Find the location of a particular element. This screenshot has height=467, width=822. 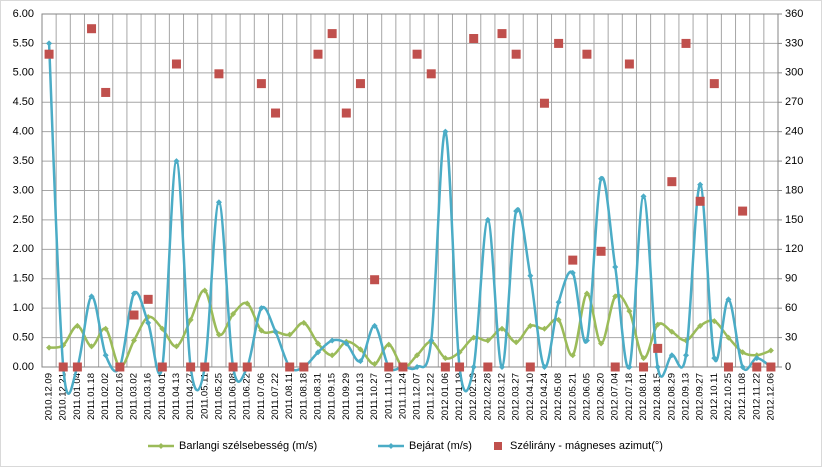

x-tick-label: 2012.08.15 is located at coordinates (657, 397).